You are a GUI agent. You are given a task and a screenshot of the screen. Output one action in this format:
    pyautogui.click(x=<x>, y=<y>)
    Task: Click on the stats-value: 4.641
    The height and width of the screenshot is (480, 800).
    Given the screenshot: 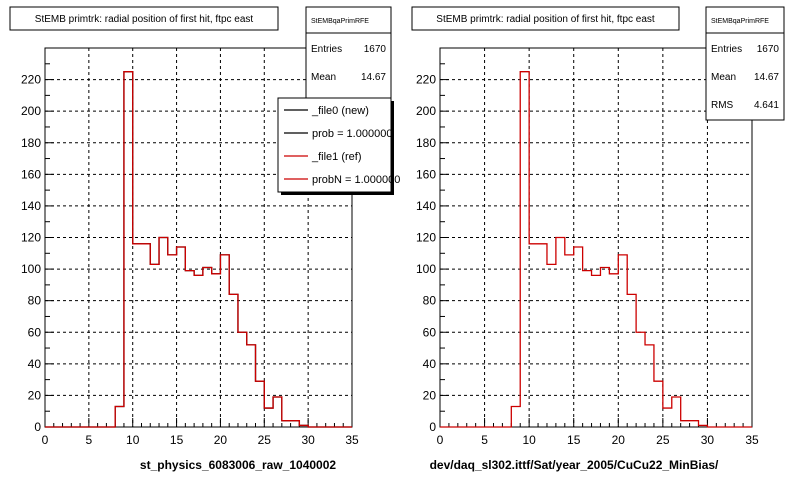 What is the action you would take?
    pyautogui.click(x=766, y=105)
    